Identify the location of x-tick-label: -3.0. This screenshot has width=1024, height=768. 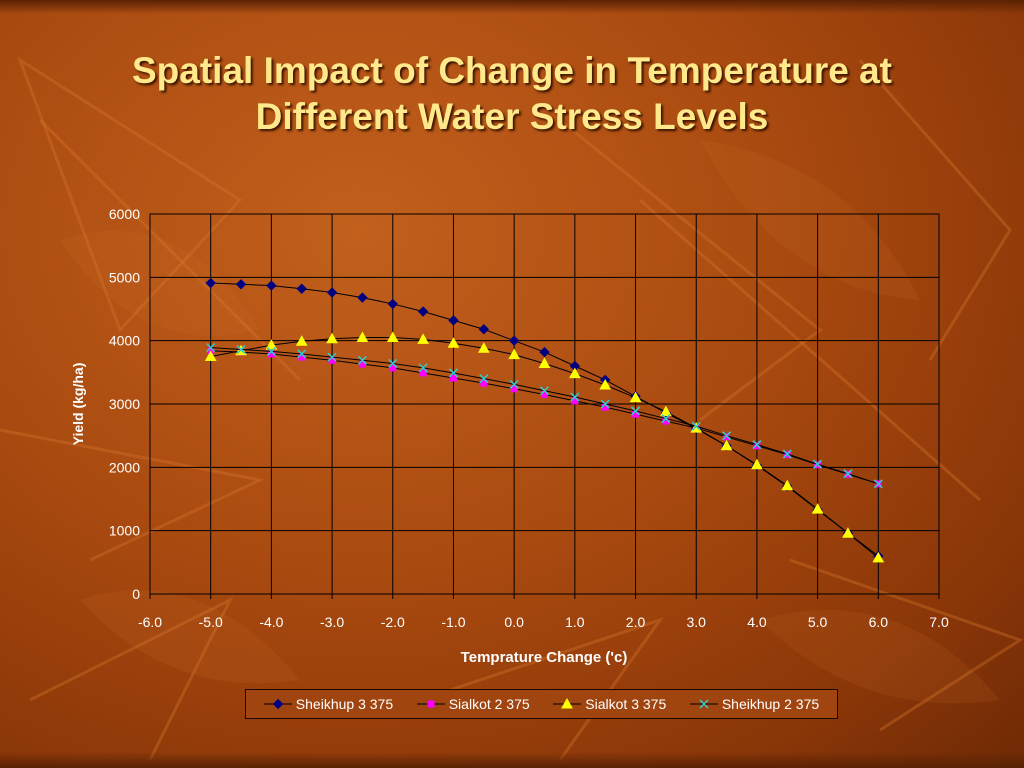
(332, 622).